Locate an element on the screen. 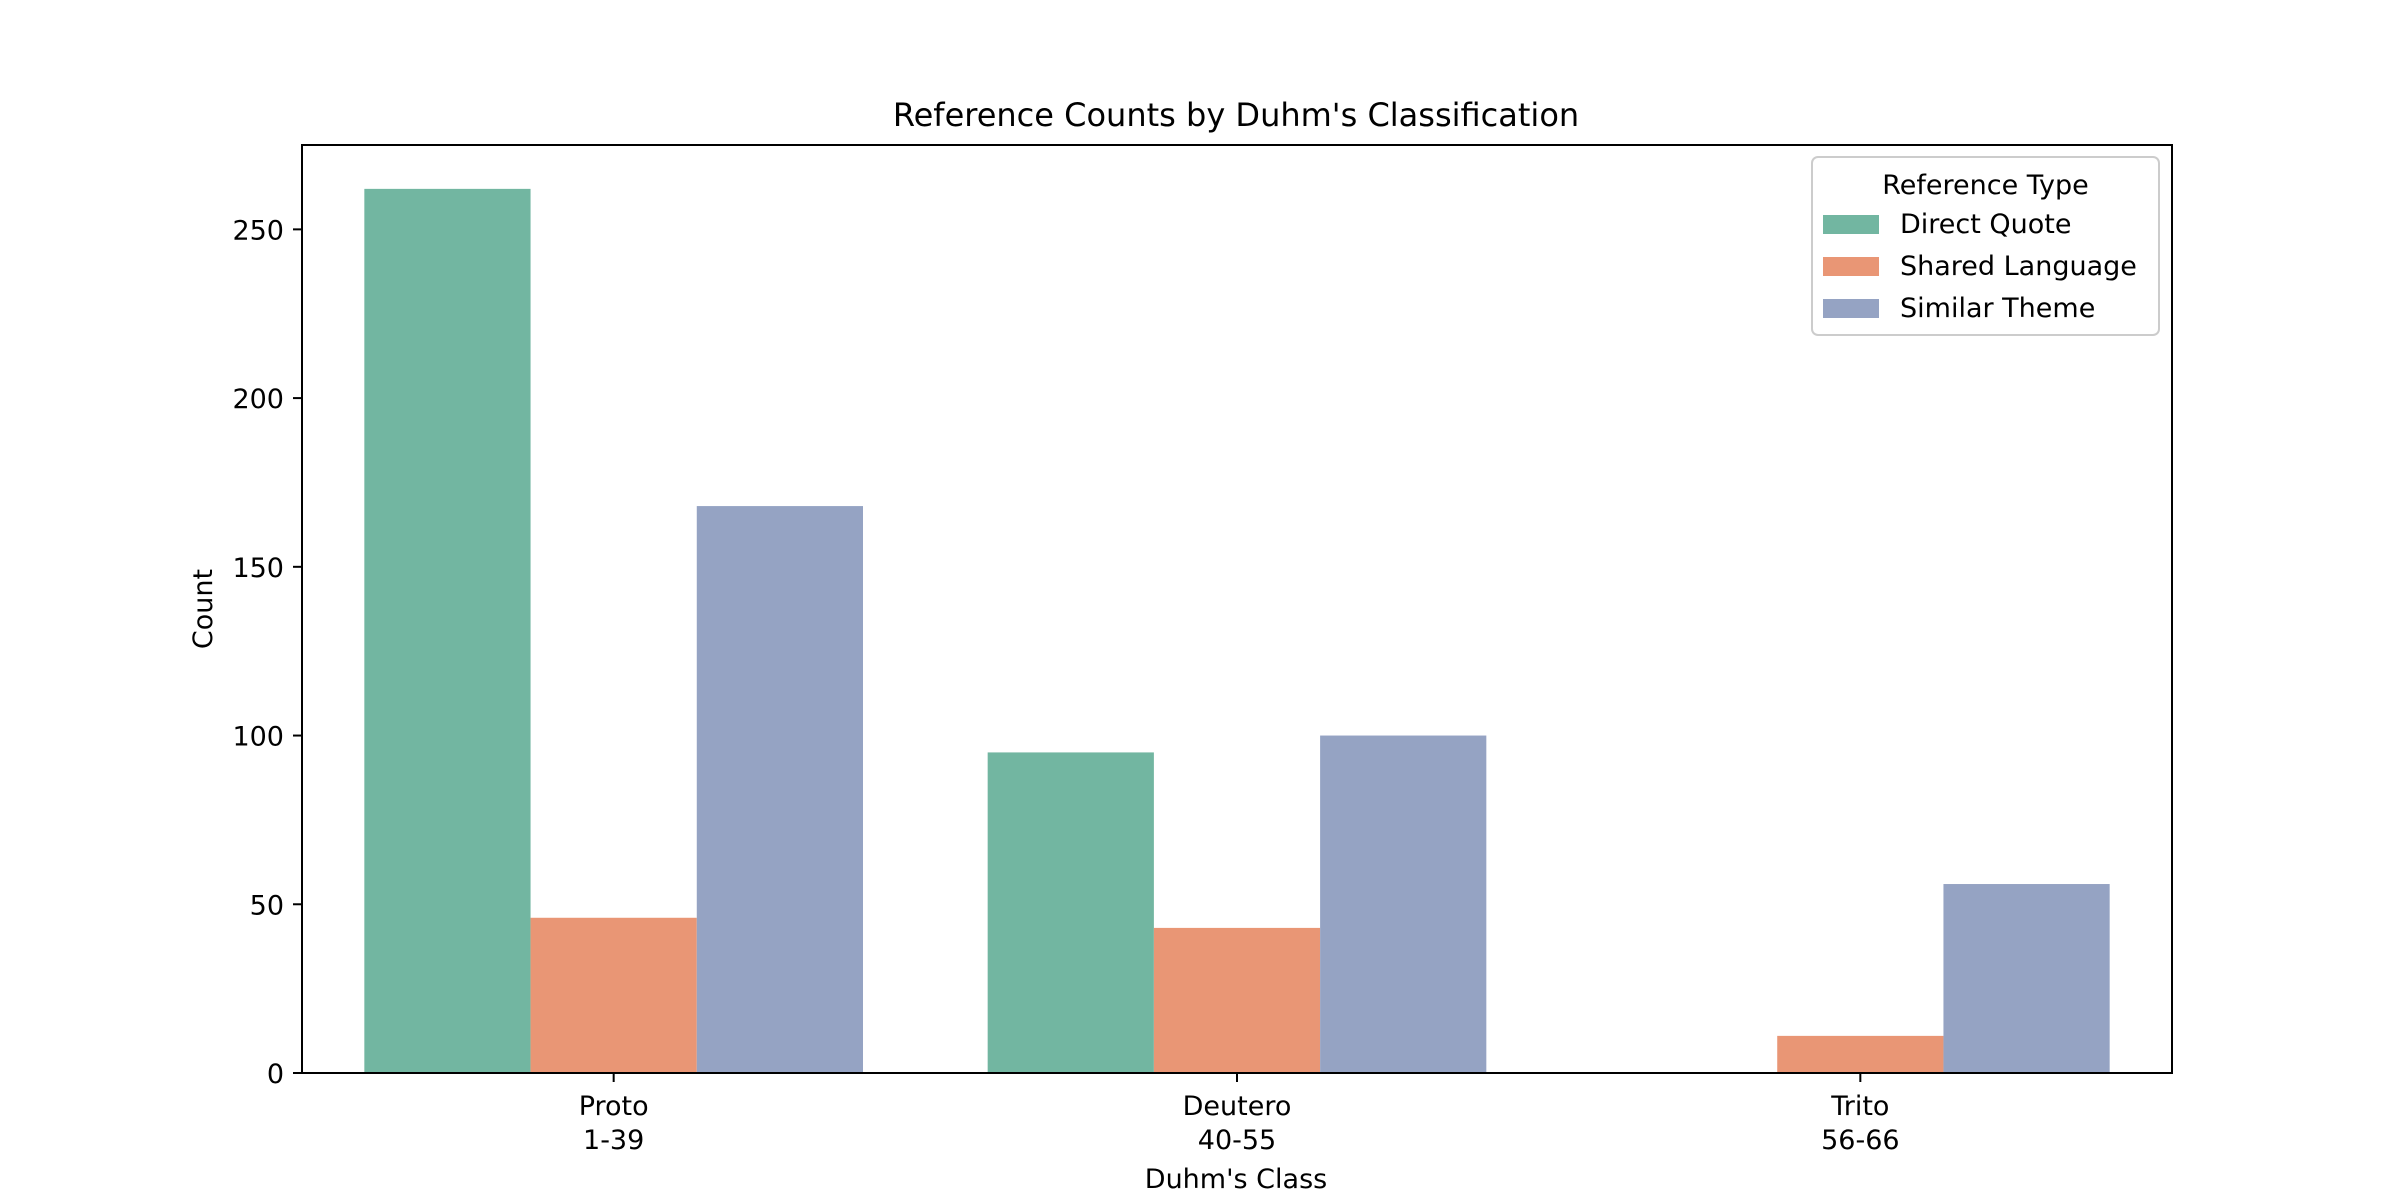 This screenshot has height=1200, width=2400. legend-swatch-direct-quote is located at coordinates (1851, 224).